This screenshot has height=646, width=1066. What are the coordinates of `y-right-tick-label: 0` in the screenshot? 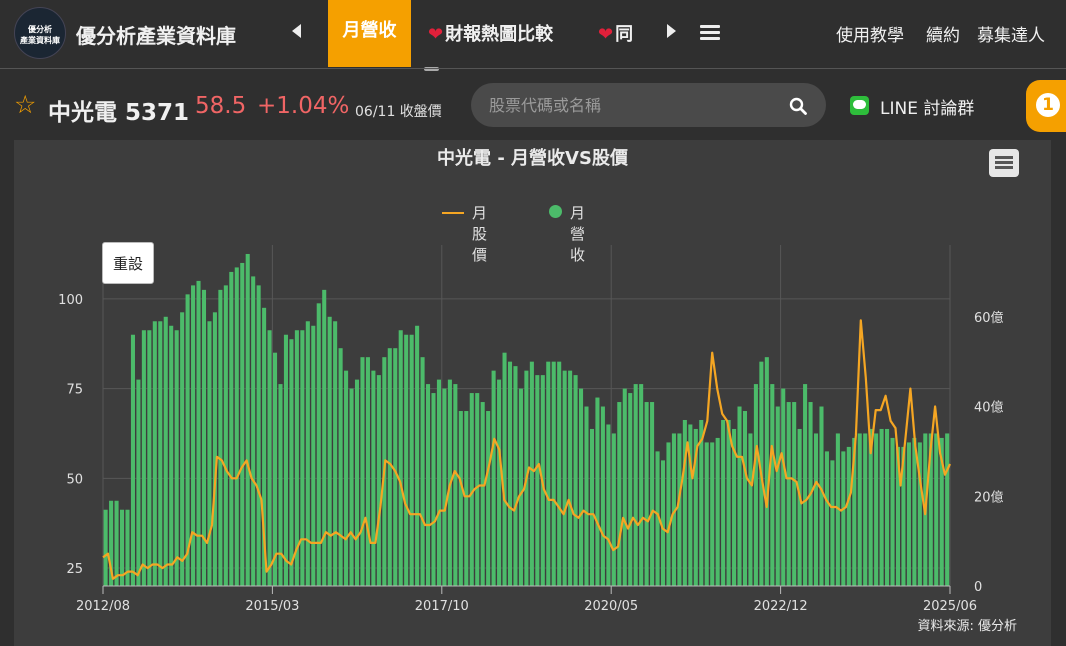 It's located at (978, 587).